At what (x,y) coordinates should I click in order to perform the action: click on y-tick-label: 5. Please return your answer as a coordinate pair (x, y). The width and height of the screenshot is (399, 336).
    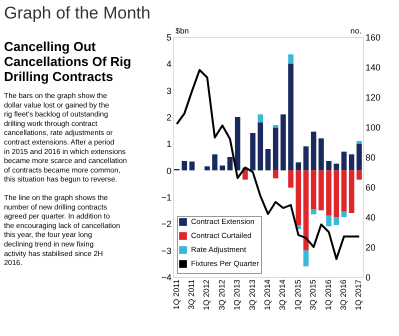
    Looking at the image, I should click on (169, 37).